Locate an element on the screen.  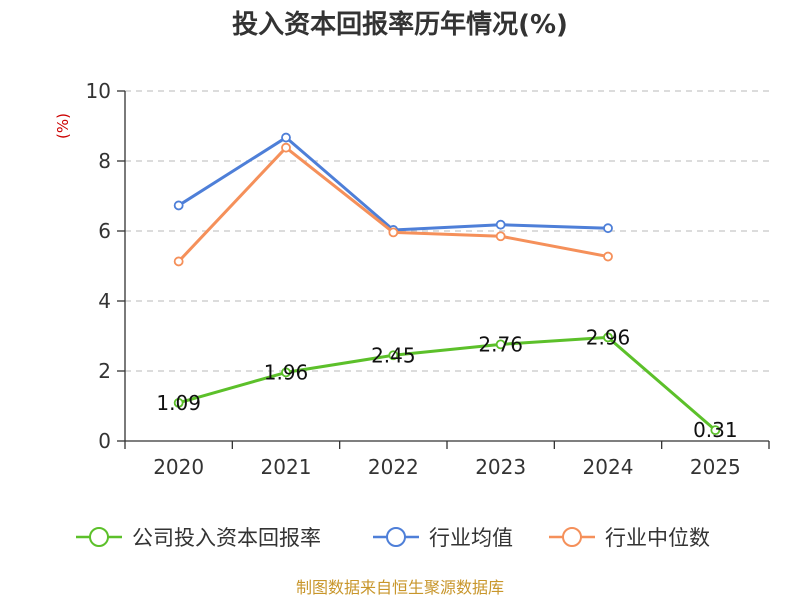
legend-label: 行业中位数 is located at coordinates (657, 538).